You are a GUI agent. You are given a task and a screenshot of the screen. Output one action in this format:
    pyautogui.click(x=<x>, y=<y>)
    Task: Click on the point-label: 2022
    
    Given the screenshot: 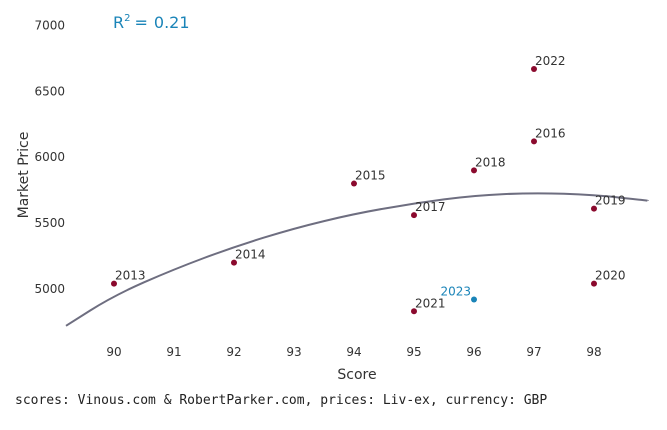 What is the action you would take?
    pyautogui.click(x=550, y=61)
    